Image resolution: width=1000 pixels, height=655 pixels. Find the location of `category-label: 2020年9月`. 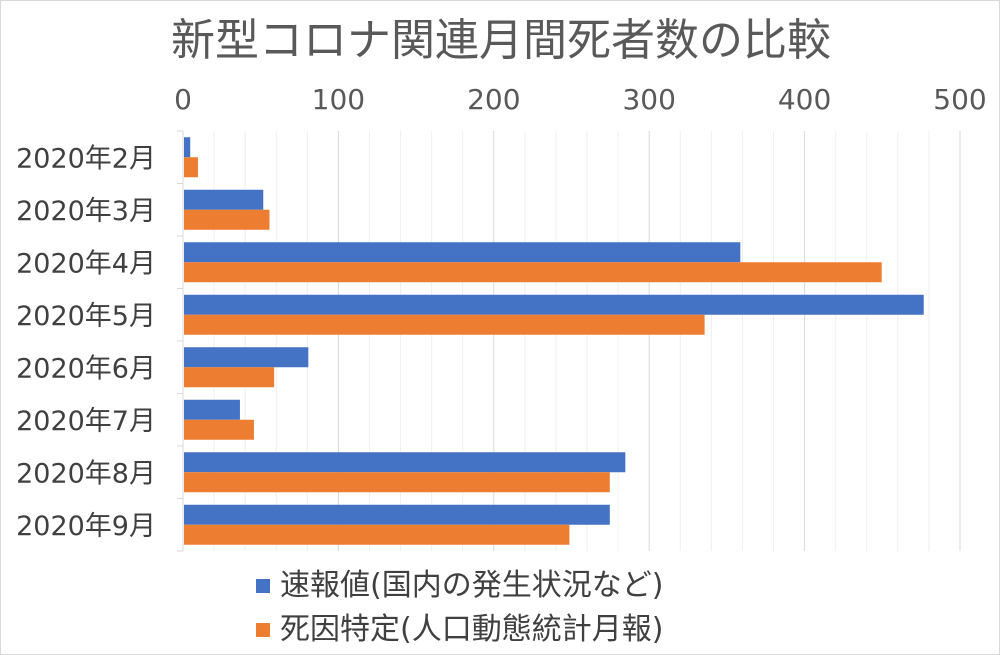

category-label: 2020年9月 is located at coordinates (86, 526).